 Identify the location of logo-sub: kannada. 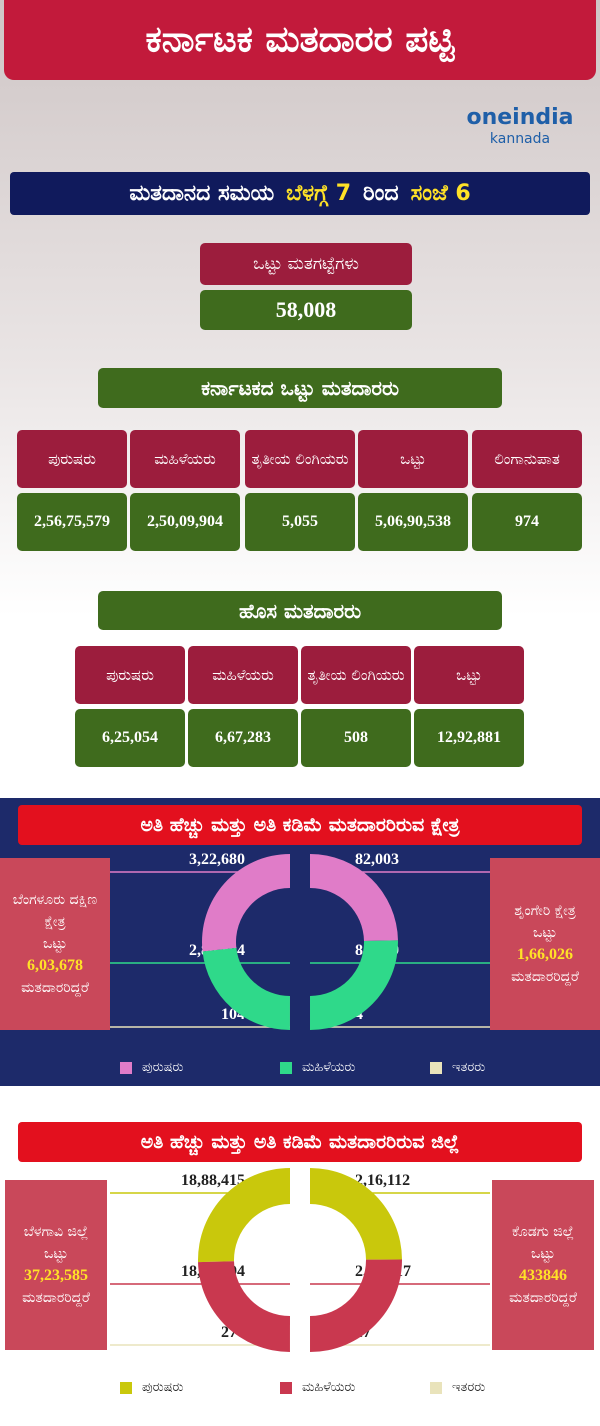
(520, 139).